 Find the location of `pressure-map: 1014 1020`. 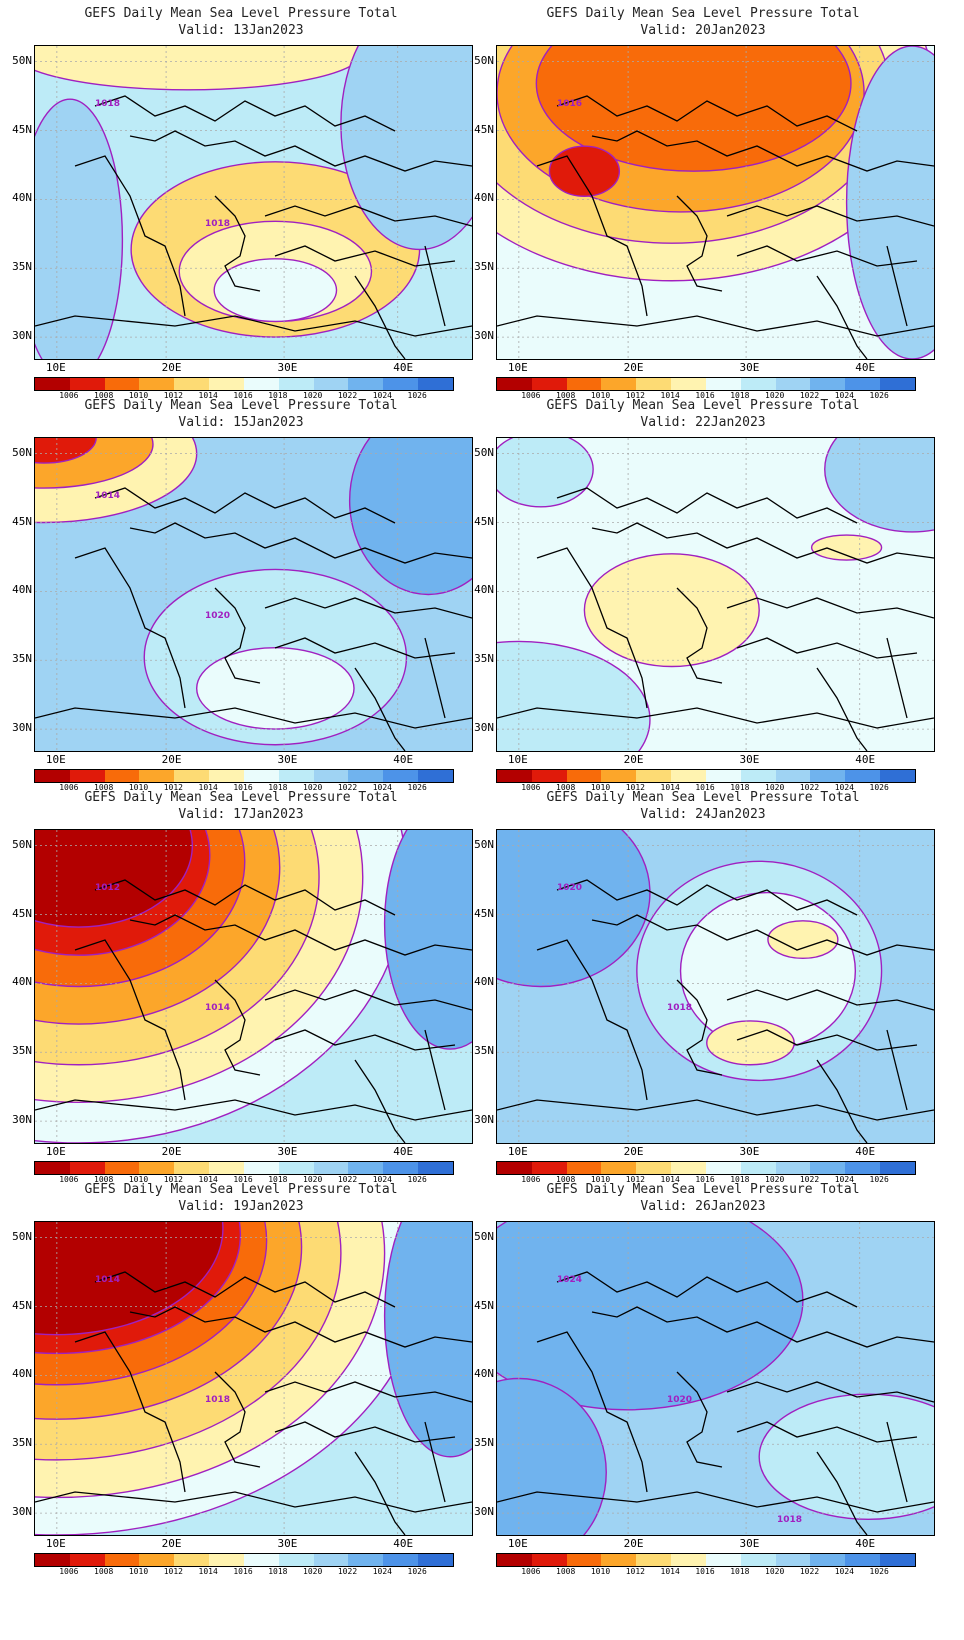

pressure-map: 1014 1020 is located at coordinates (253, 594).